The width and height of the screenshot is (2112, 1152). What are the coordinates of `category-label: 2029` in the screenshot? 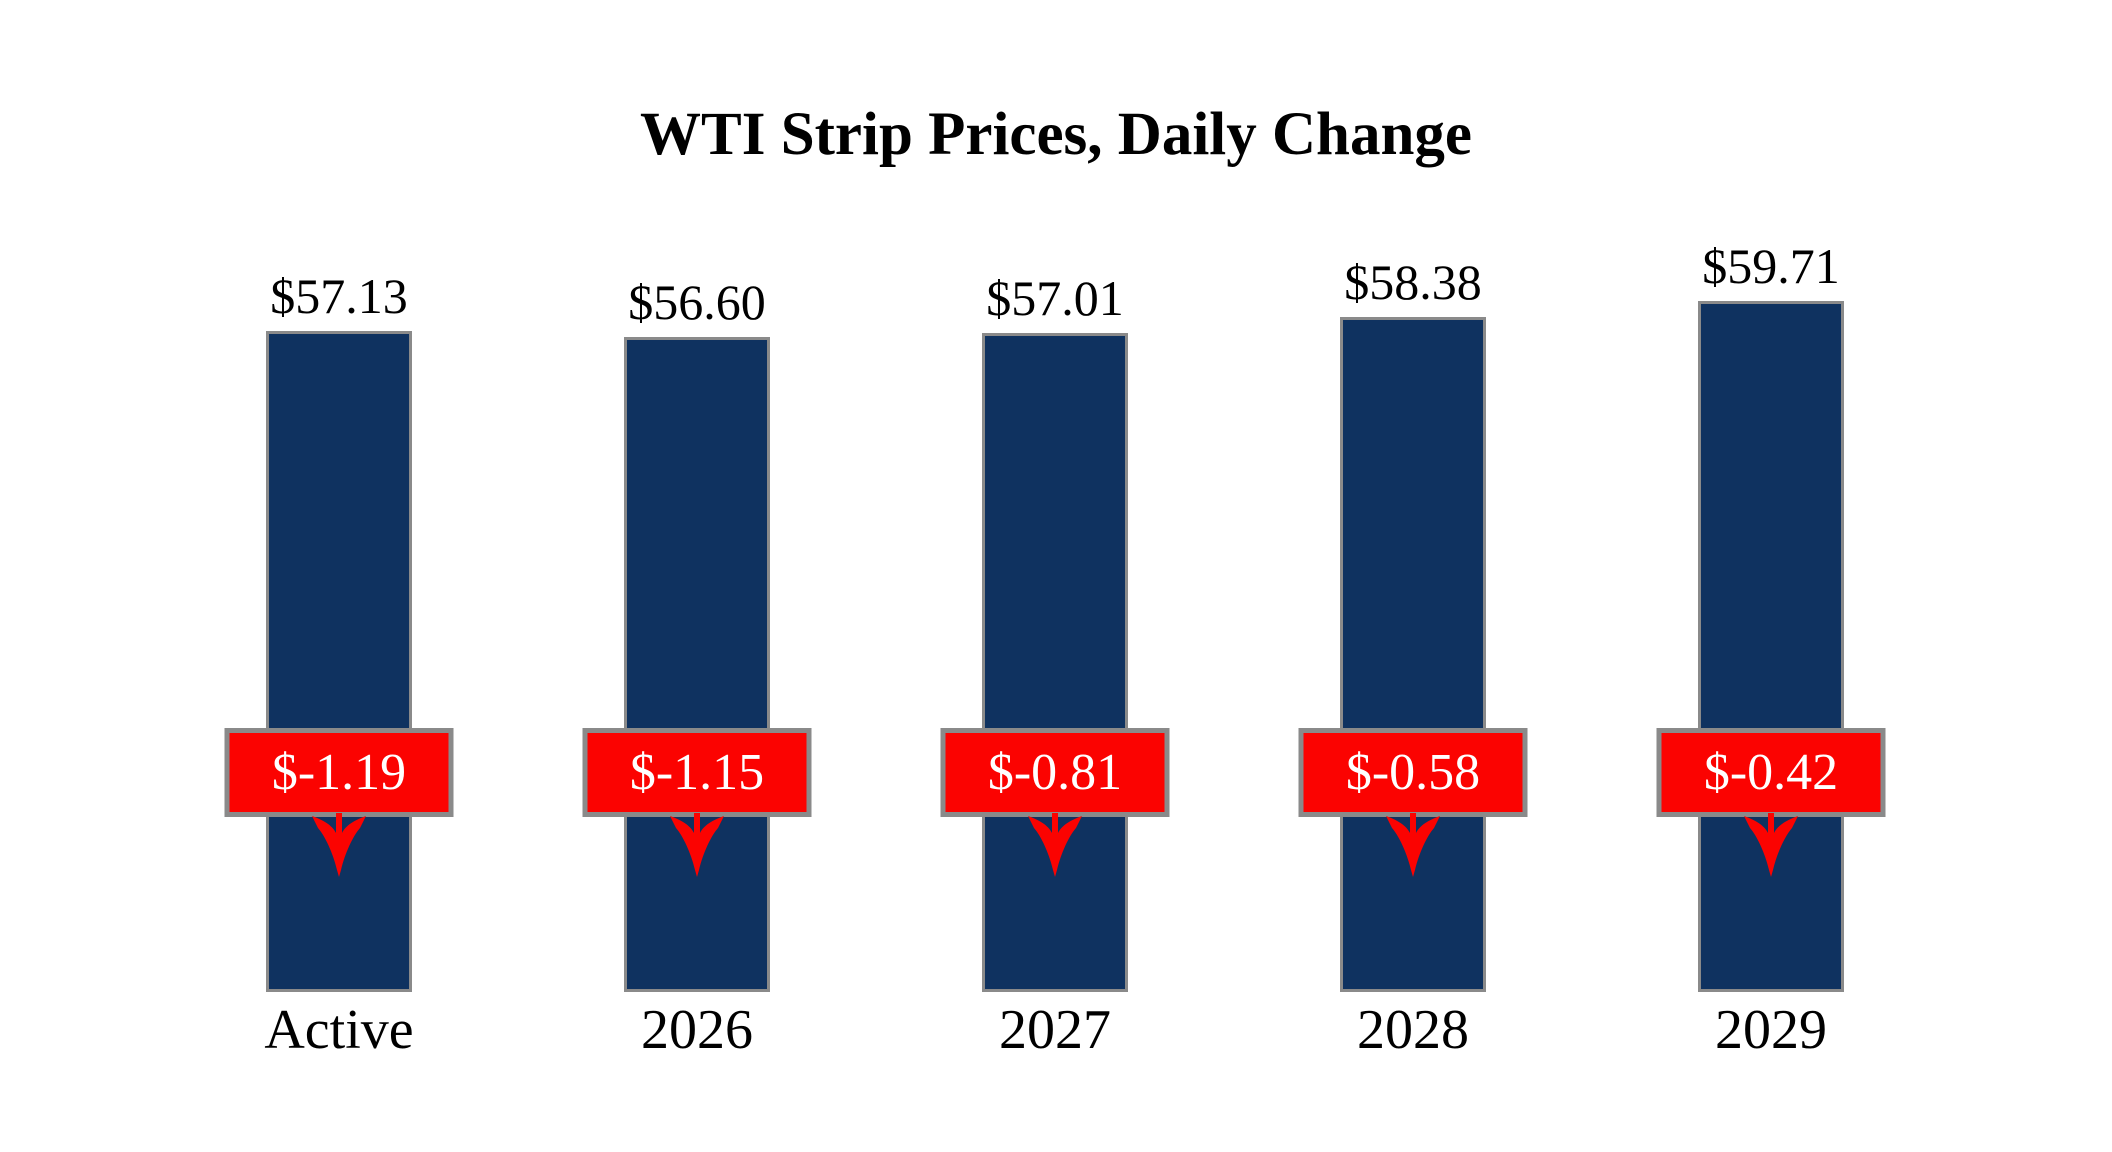 It's located at (1771, 1030).